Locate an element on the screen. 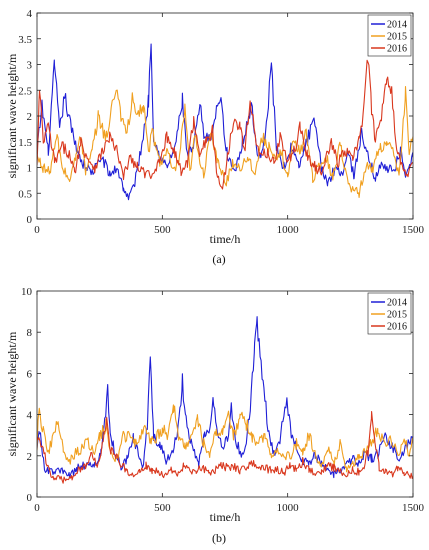 The image size is (429, 550). series-line-2016 is located at coordinates (225, 447).